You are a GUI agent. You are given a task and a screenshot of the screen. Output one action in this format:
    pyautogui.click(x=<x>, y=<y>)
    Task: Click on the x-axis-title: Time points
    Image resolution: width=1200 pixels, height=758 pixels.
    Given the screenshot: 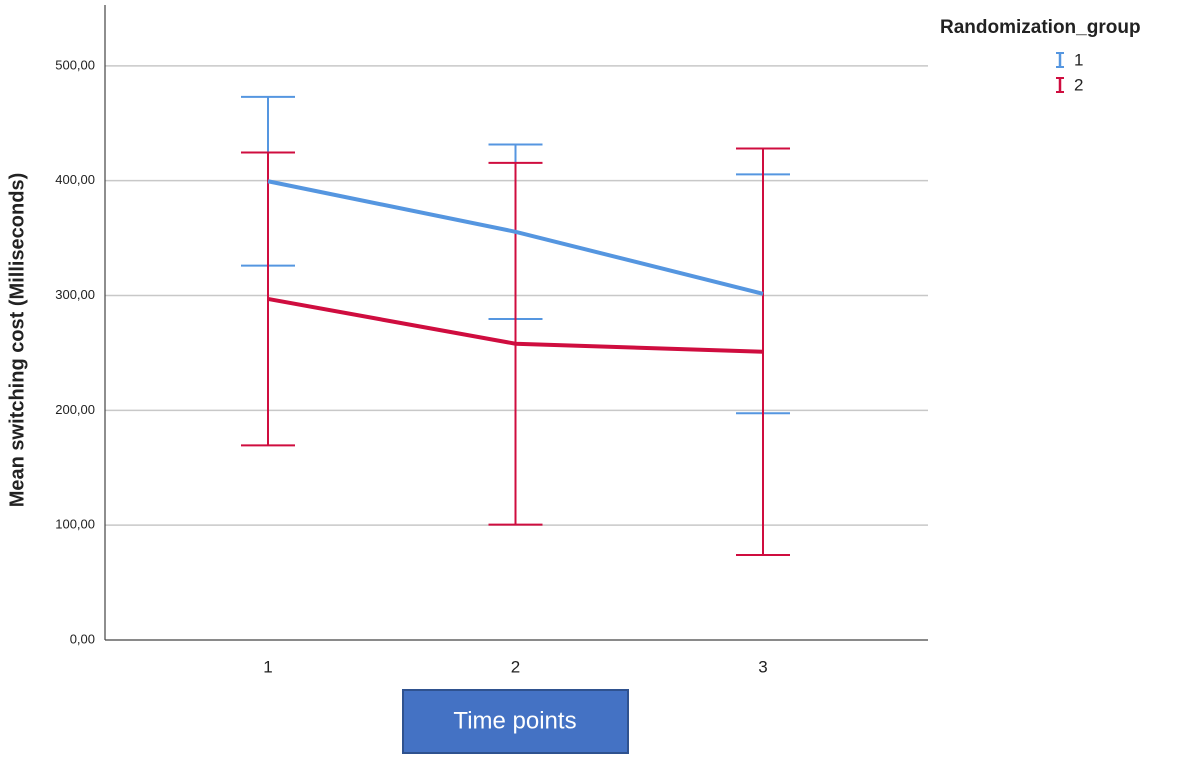 What is the action you would take?
    pyautogui.click(x=514, y=720)
    